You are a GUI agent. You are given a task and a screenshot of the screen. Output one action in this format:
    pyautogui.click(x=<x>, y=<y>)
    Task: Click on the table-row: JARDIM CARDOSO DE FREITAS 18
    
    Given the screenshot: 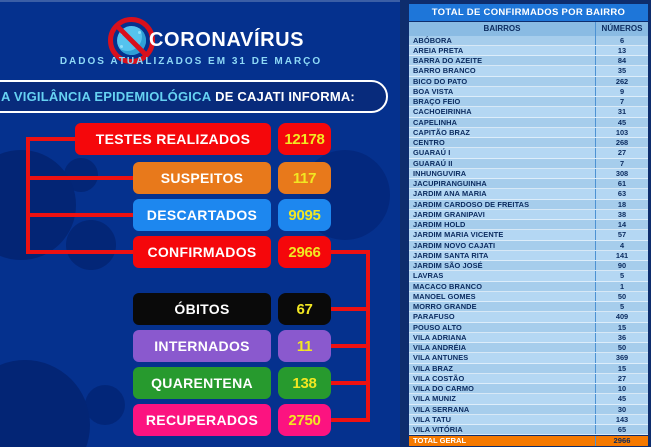 What is the action you would take?
    pyautogui.click(x=528, y=204)
    